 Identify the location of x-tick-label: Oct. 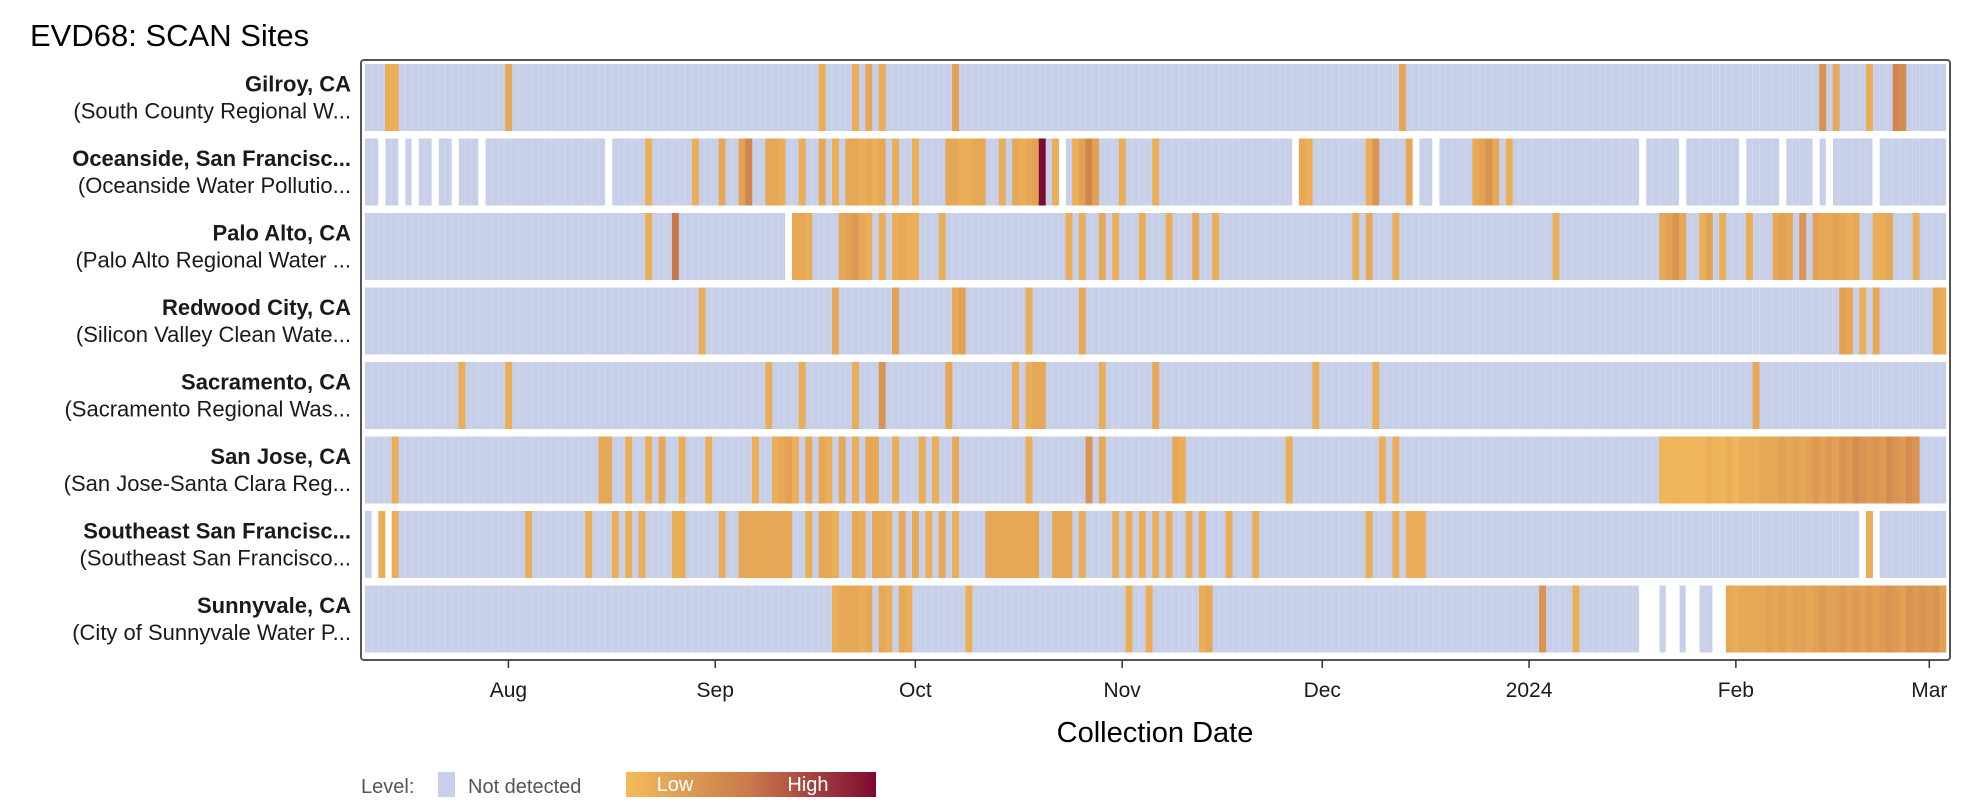
(915, 690).